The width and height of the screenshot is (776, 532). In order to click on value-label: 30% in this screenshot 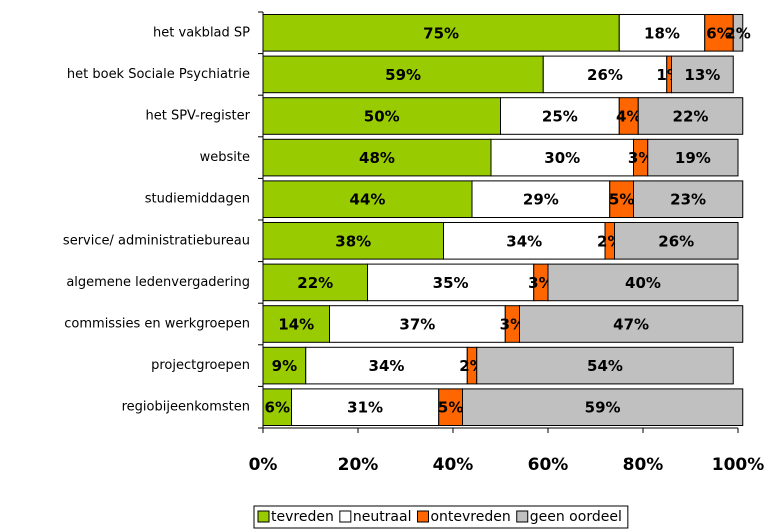, I will do `click(562, 158)`.